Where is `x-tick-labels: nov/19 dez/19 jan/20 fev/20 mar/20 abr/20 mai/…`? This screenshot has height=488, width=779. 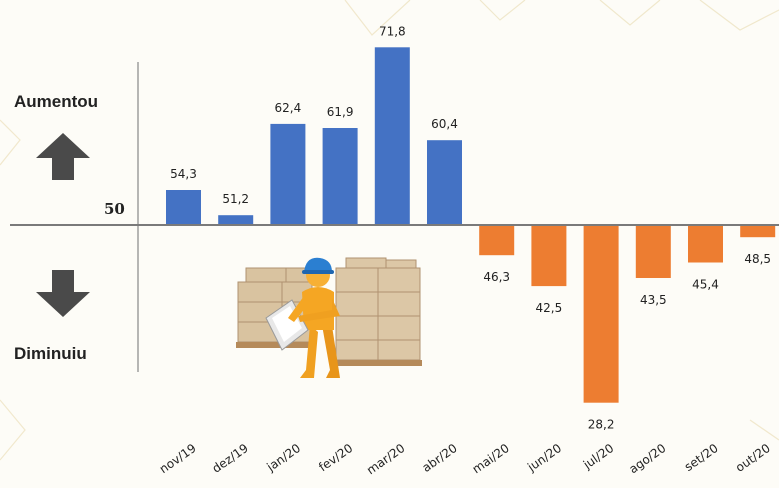 x-tick-labels: nov/19 dez/19 jan/20 fev/20 mar/20 abr/20 mai/… is located at coordinates (465, 459).